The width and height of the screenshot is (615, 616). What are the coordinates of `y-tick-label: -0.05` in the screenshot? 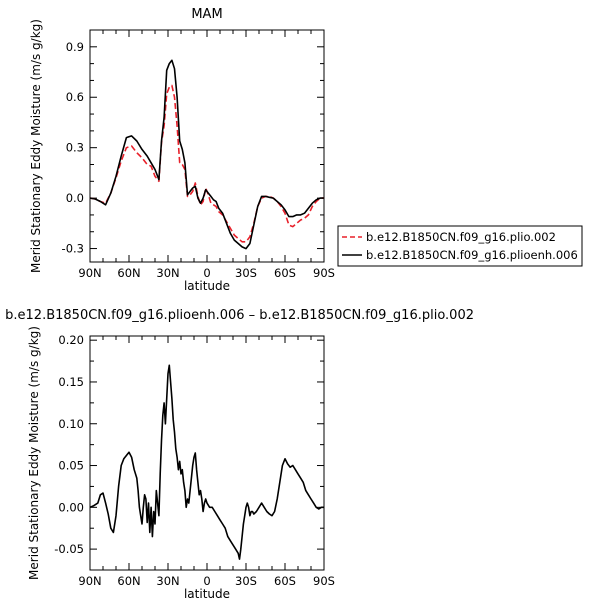 It's located at (69, 549).